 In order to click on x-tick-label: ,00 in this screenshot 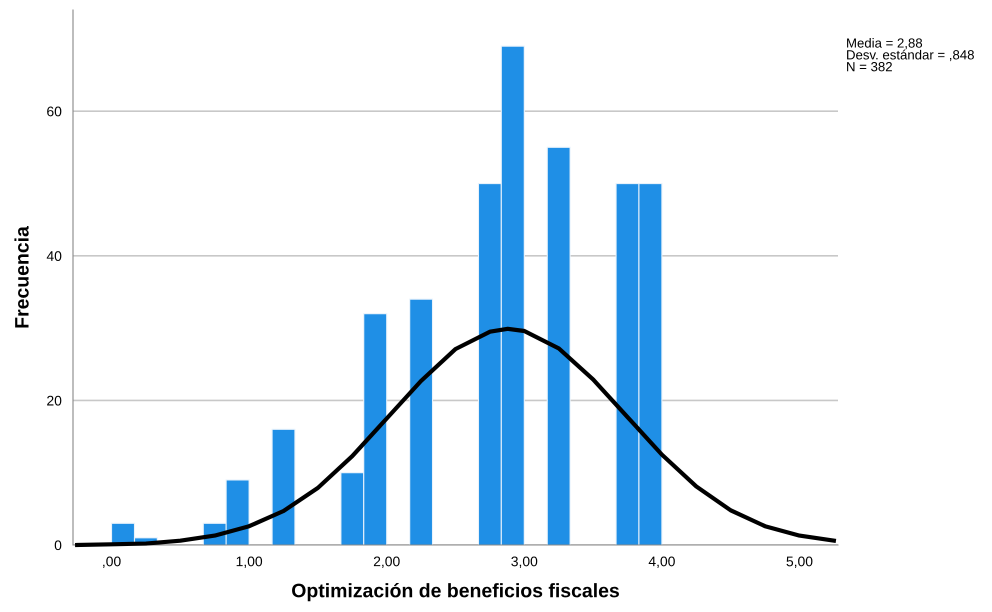, I will do `click(112, 562)`.